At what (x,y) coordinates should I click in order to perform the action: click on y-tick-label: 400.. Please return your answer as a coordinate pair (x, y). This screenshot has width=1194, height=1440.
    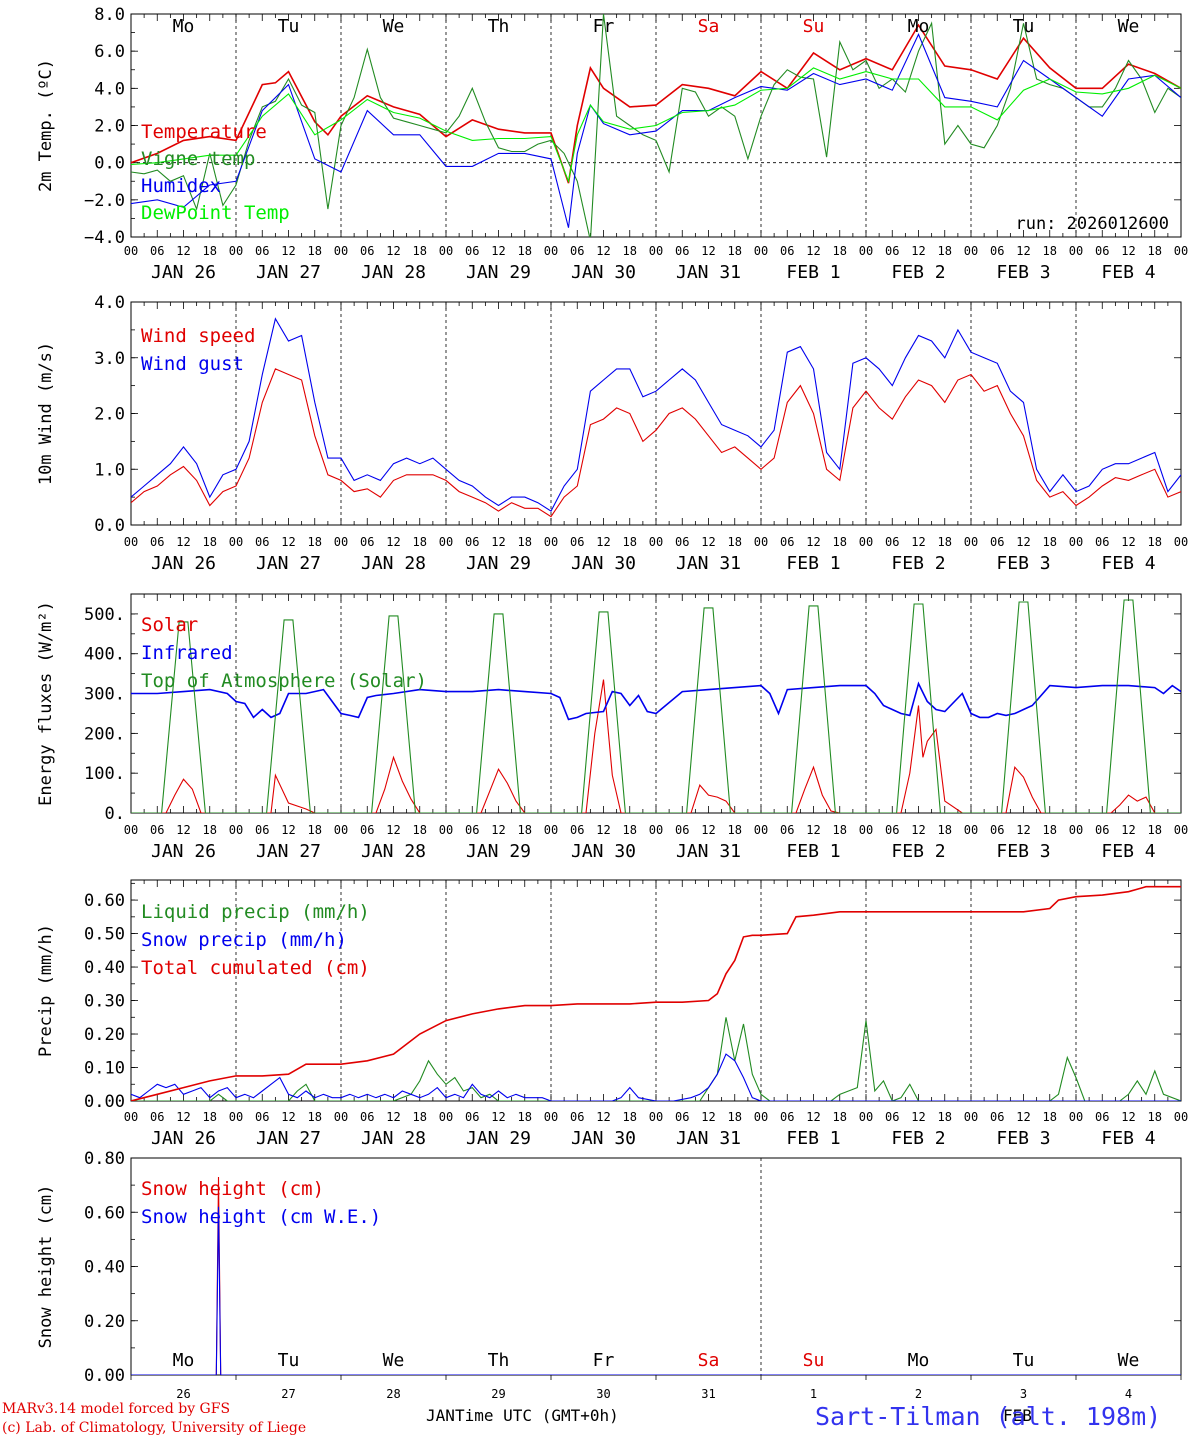
    Looking at the image, I should click on (104, 655).